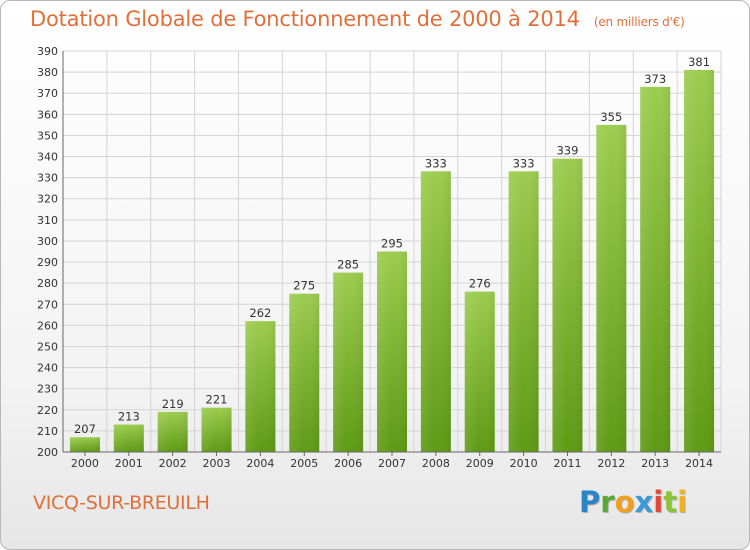  Describe the element at coordinates (567, 151) in the screenshot. I see `data-label-2011: 339` at that location.